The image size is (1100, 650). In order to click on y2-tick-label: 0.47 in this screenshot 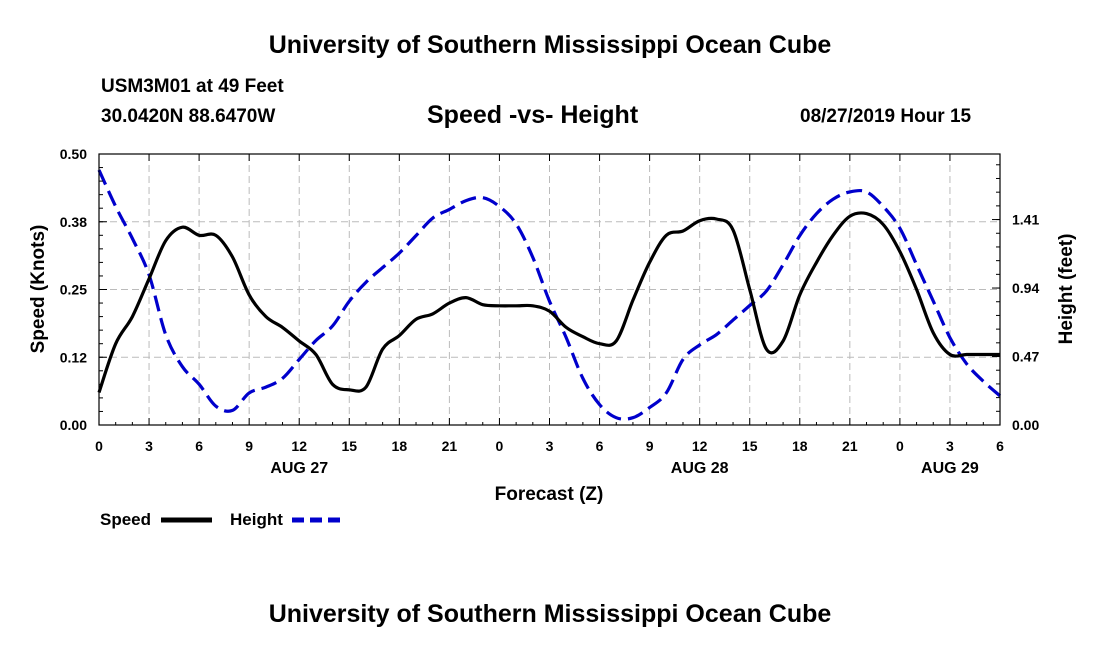, I will do `click(1025, 357)`.